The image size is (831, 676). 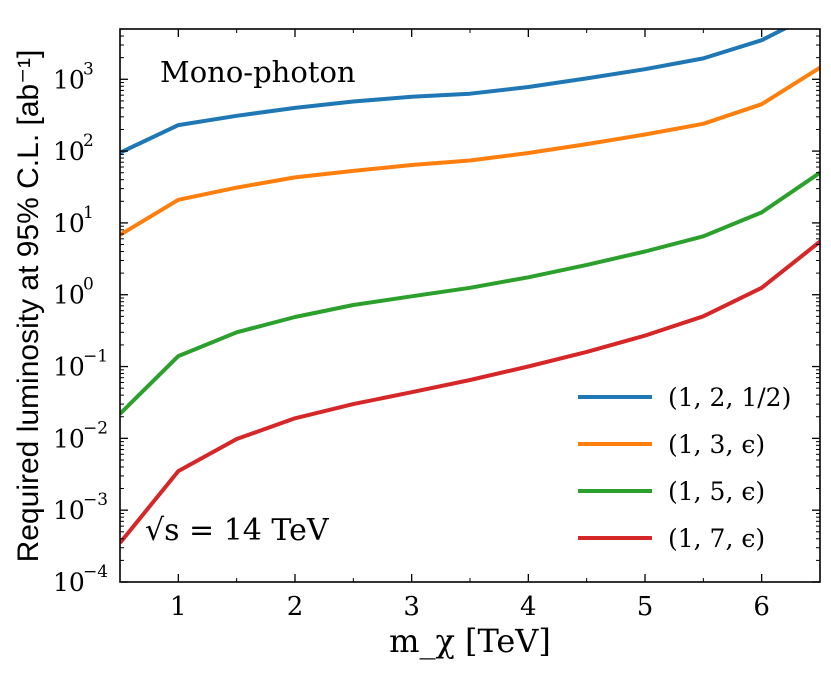 I want to click on legend-label-4: (1, 7, ϵ), so click(x=716, y=538).